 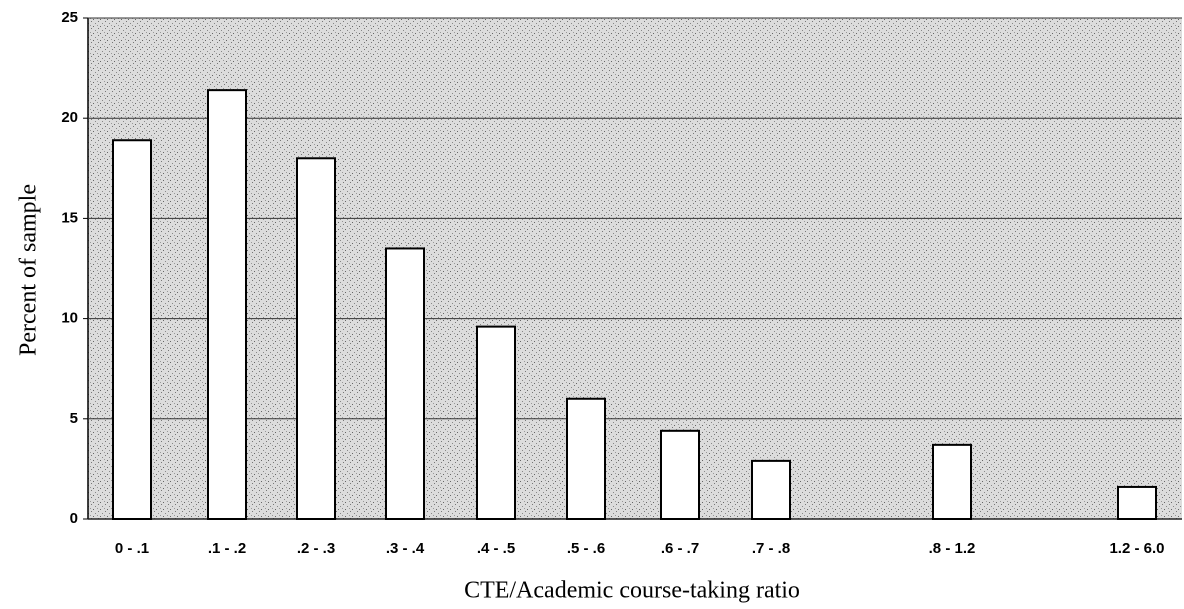 I want to click on x-tick-label: .5 - .6, so click(x=586, y=548).